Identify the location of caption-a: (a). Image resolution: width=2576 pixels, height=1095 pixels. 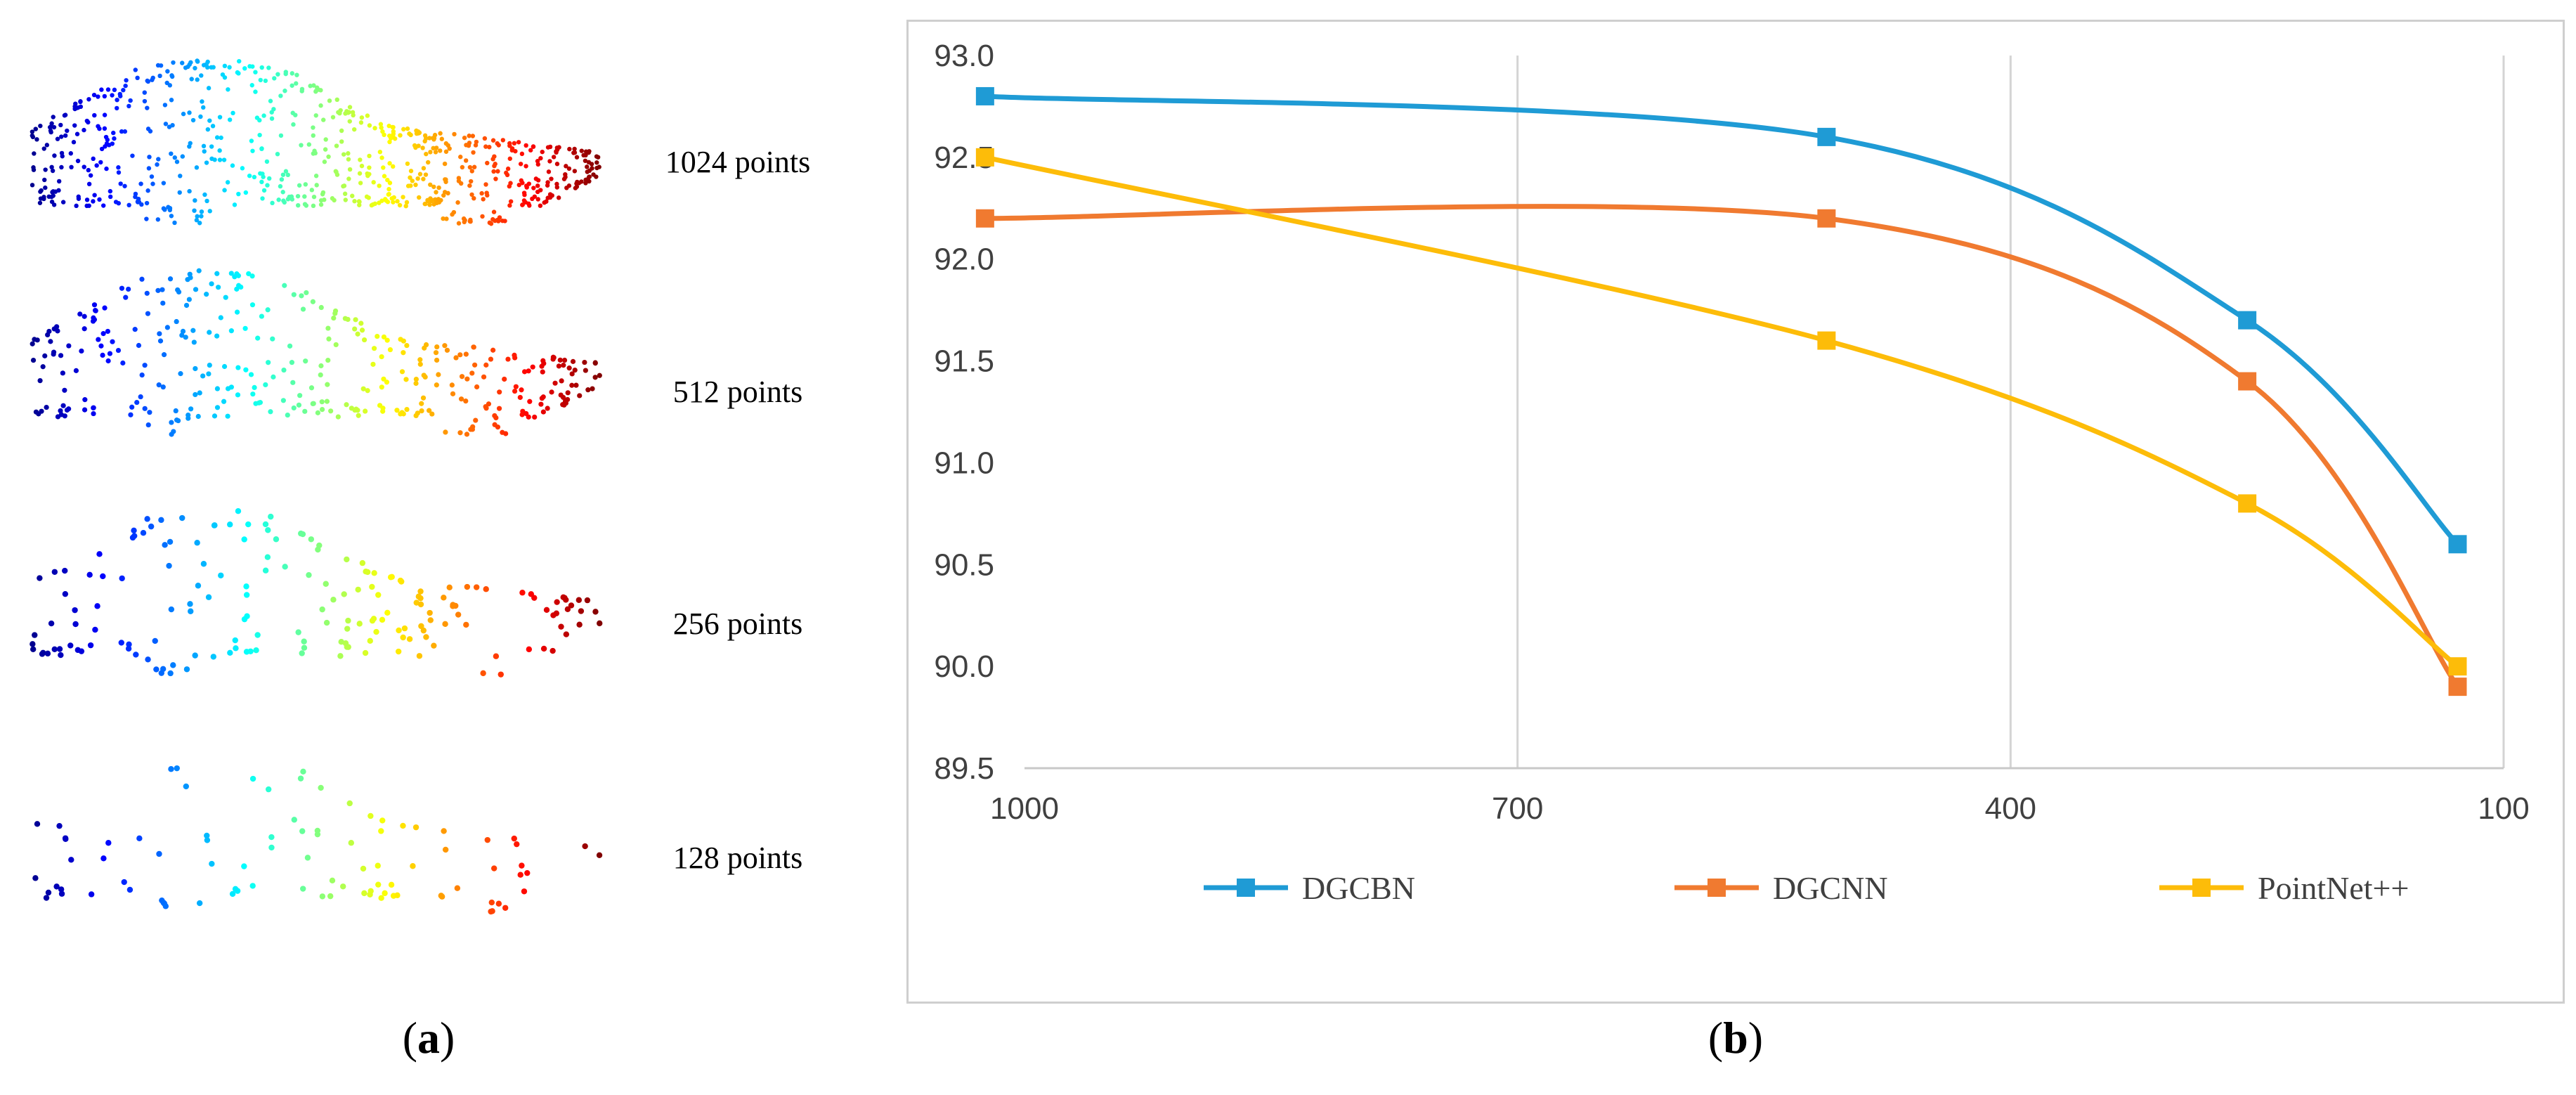
(428, 1038).